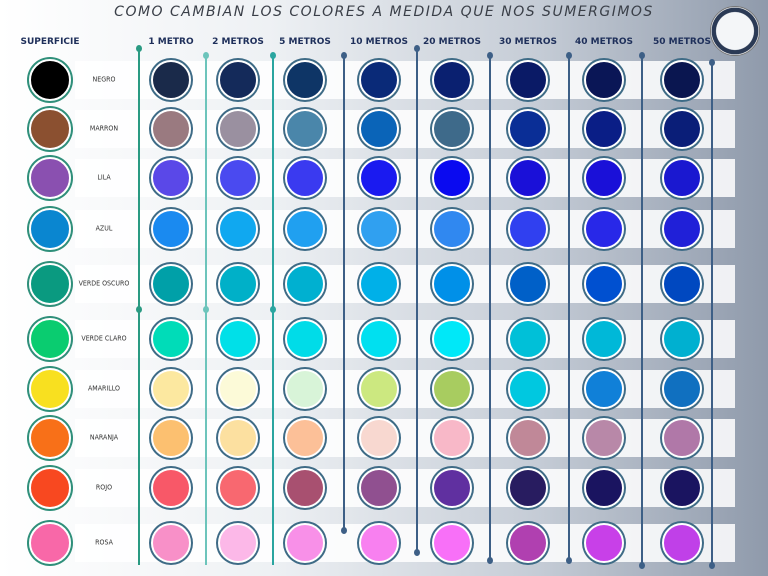 Image resolution: width=768 pixels, height=576 pixels. What do you see at coordinates (104, 437) in the screenshot?
I see `color-label: NARANJA` at bounding box center [104, 437].